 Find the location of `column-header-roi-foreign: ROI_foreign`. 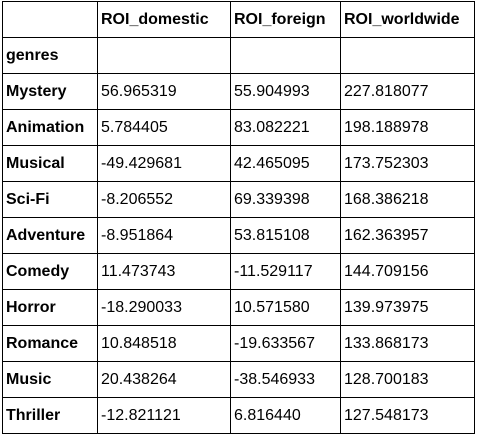

column-header-roi-foreign: ROI_foreign is located at coordinates (285, 19).